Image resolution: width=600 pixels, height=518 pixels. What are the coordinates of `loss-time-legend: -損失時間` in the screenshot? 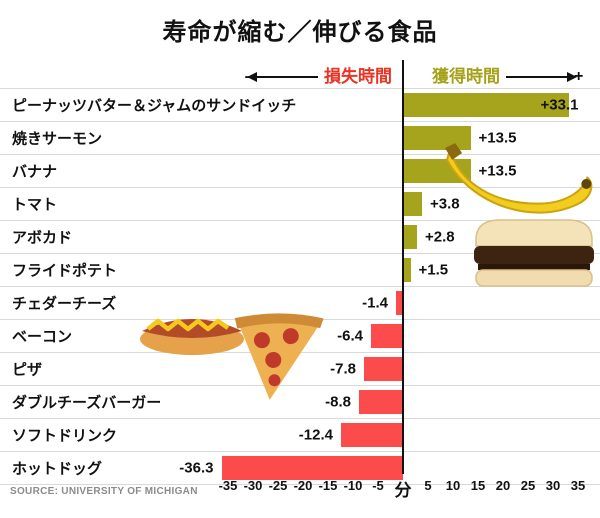 It's located at (318, 74).